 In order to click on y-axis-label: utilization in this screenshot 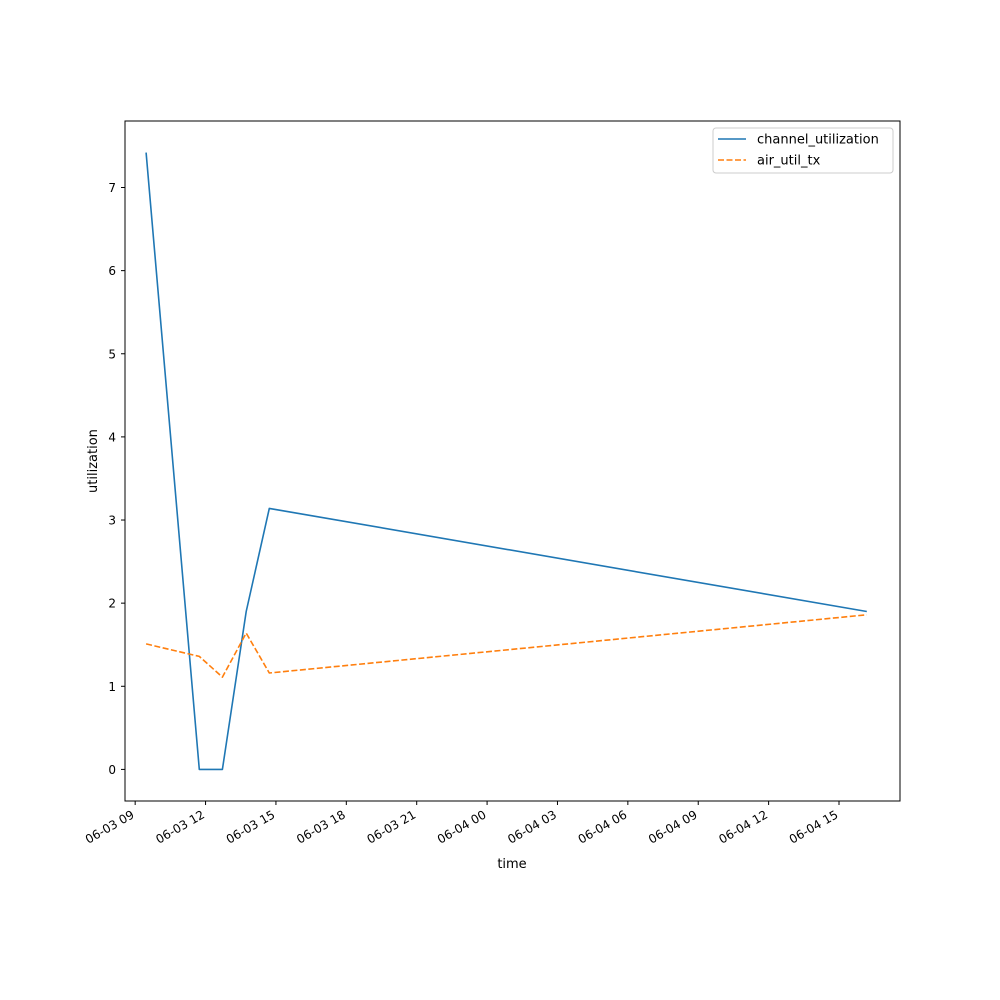, I will do `click(93, 461)`.